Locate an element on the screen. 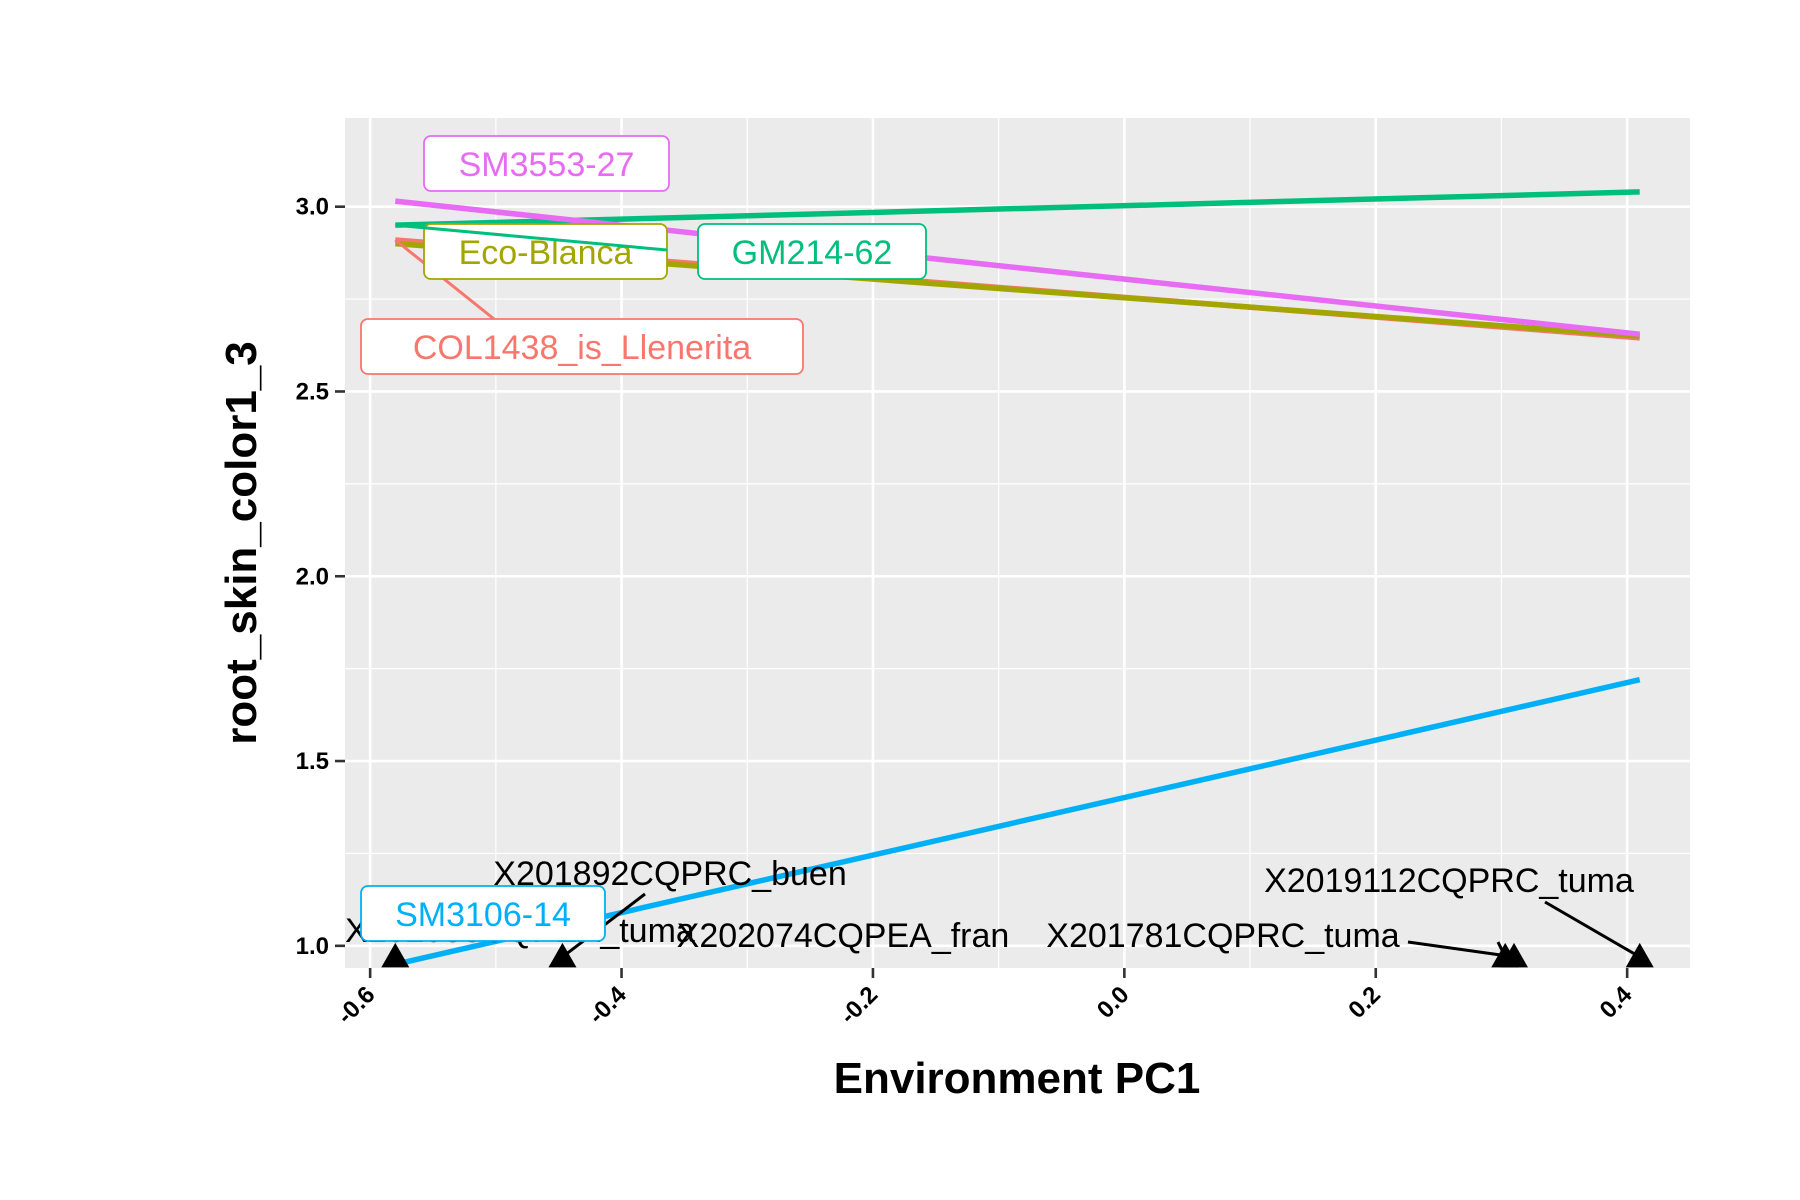 This screenshot has width=1800, height=1200. environment-points is located at coordinates (1017, 955).